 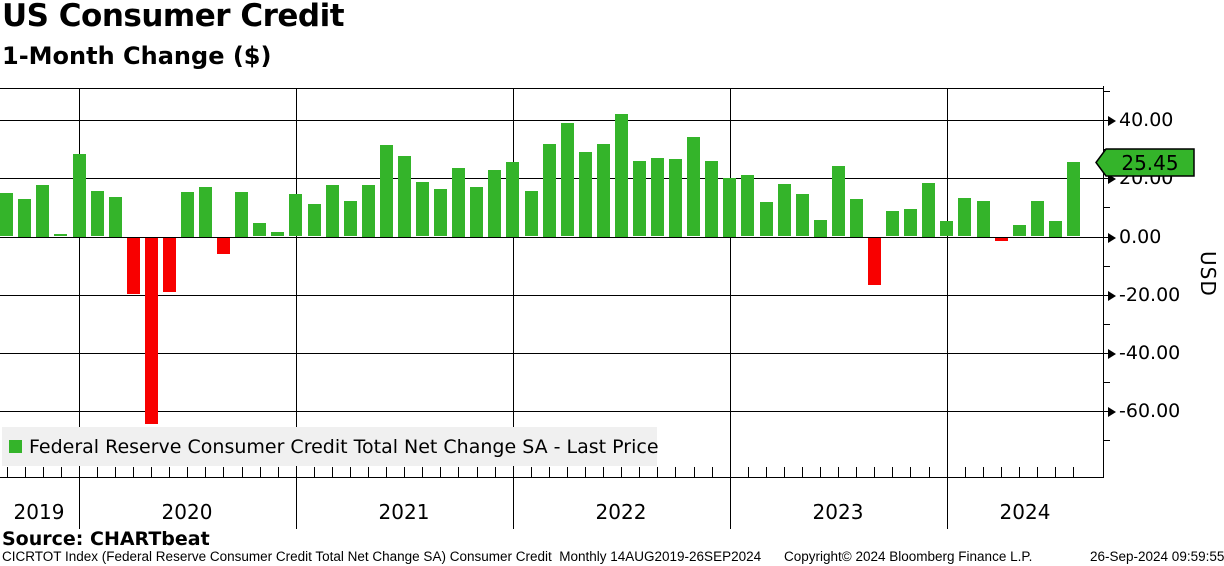 What do you see at coordinates (1149, 163) in the screenshot?
I see `last-price-value: 25.45` at bounding box center [1149, 163].